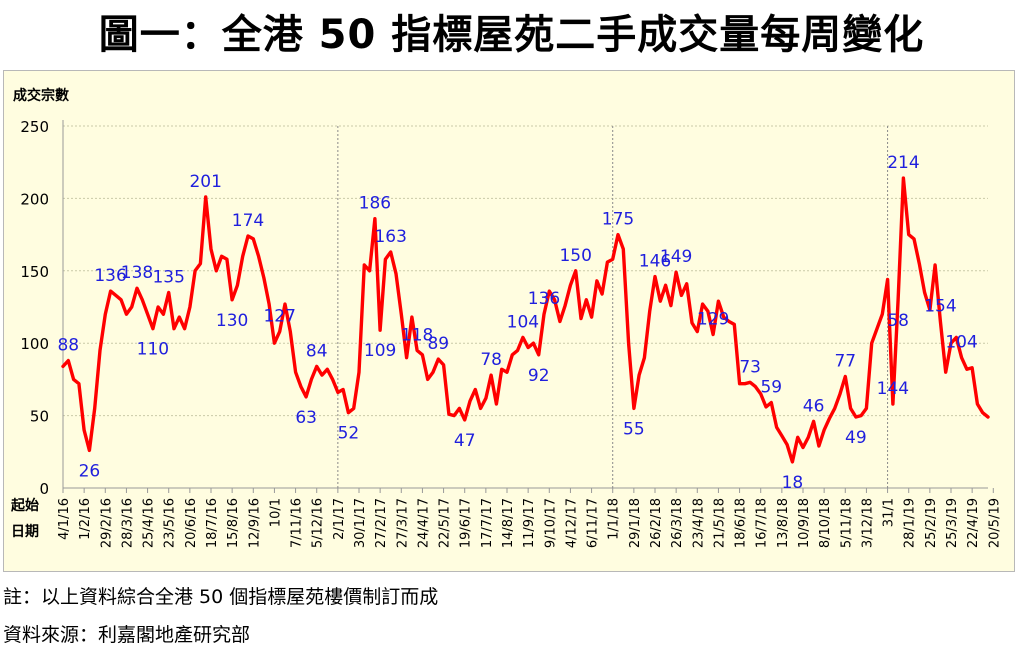 Image resolution: width=1023 pixels, height=651 pixels. I want to click on x-tick-label: 18/6/18, so click(741, 523).